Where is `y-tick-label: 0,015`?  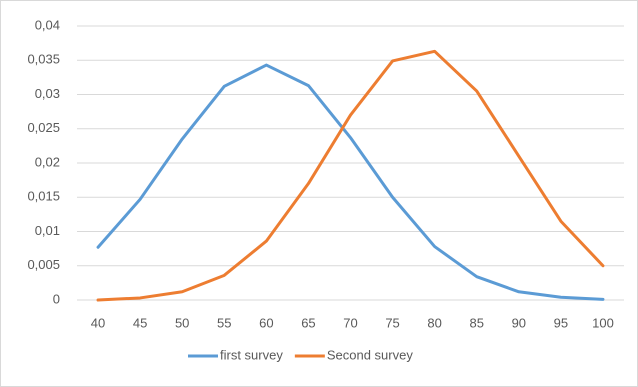 y-tick-label: 0,015 is located at coordinates (43, 196).